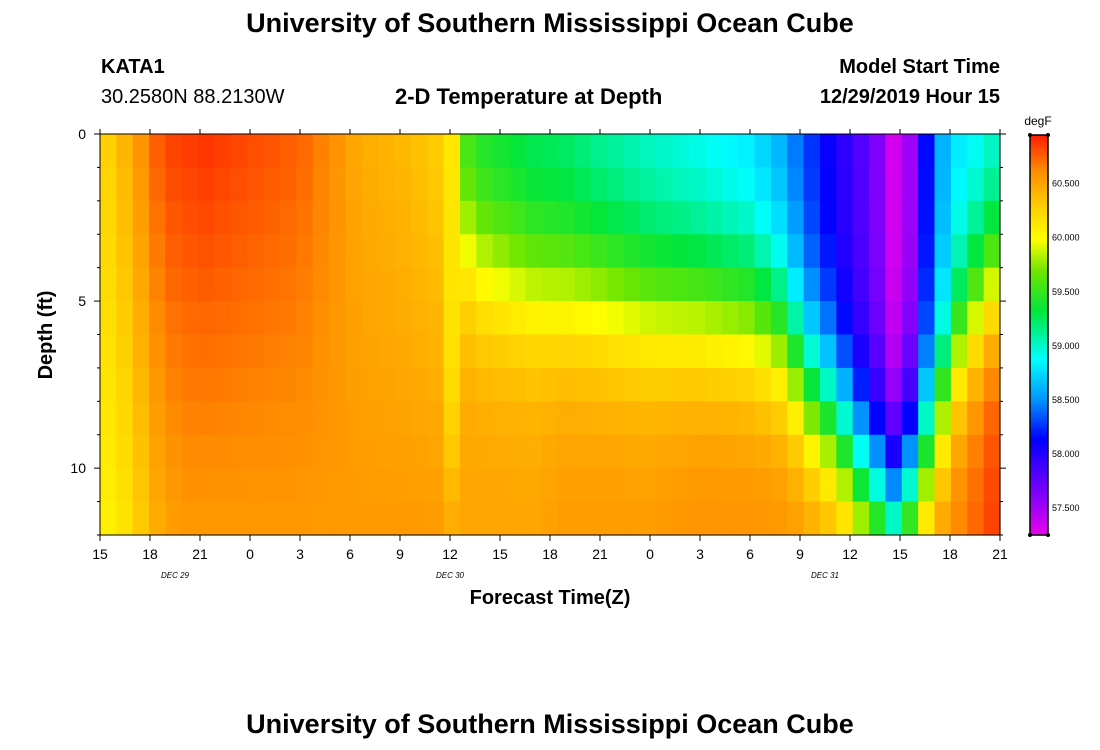  Describe the element at coordinates (700, 554) in the screenshot. I see `x-tick-label: 3` at that location.